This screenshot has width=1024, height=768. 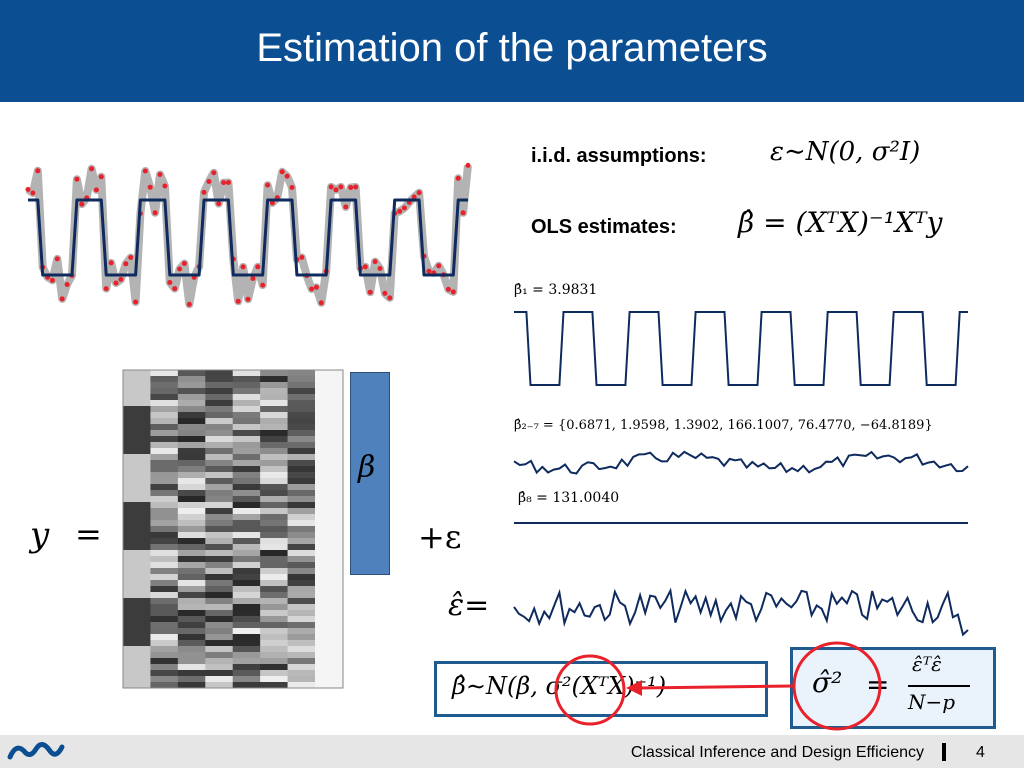 What do you see at coordinates (469, 605) in the screenshot?
I see `residual-label: ε̂=` at bounding box center [469, 605].